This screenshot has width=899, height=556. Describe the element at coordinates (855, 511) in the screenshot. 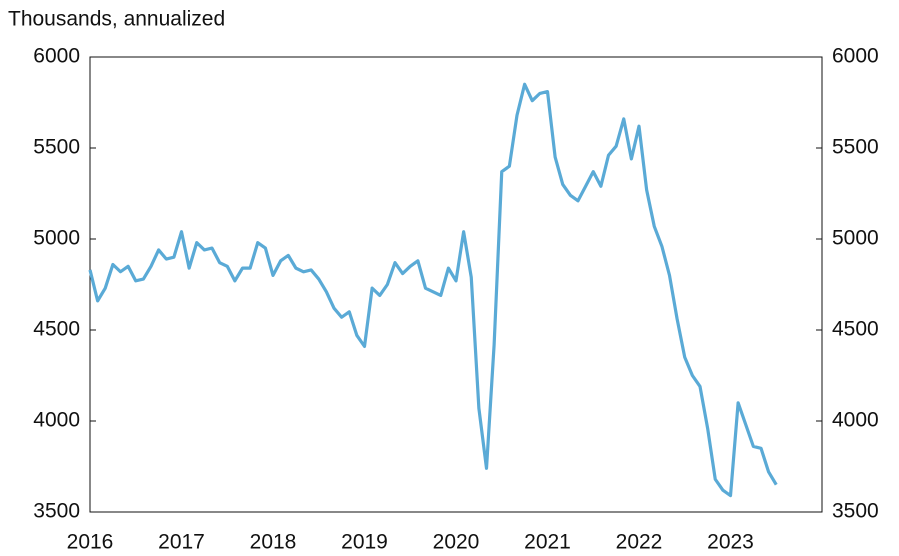

I see `y-tick-label-right: 3500` at that location.